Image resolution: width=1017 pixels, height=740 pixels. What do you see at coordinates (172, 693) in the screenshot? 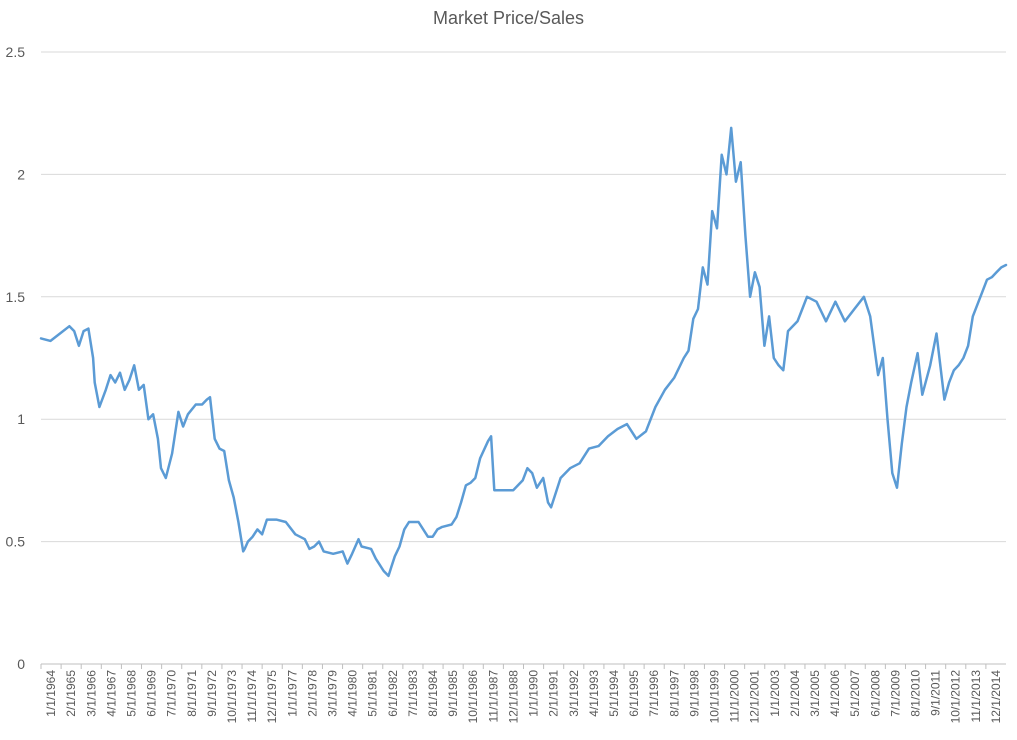
I see `x-tick-label: 7/1/1970` at bounding box center [172, 693].